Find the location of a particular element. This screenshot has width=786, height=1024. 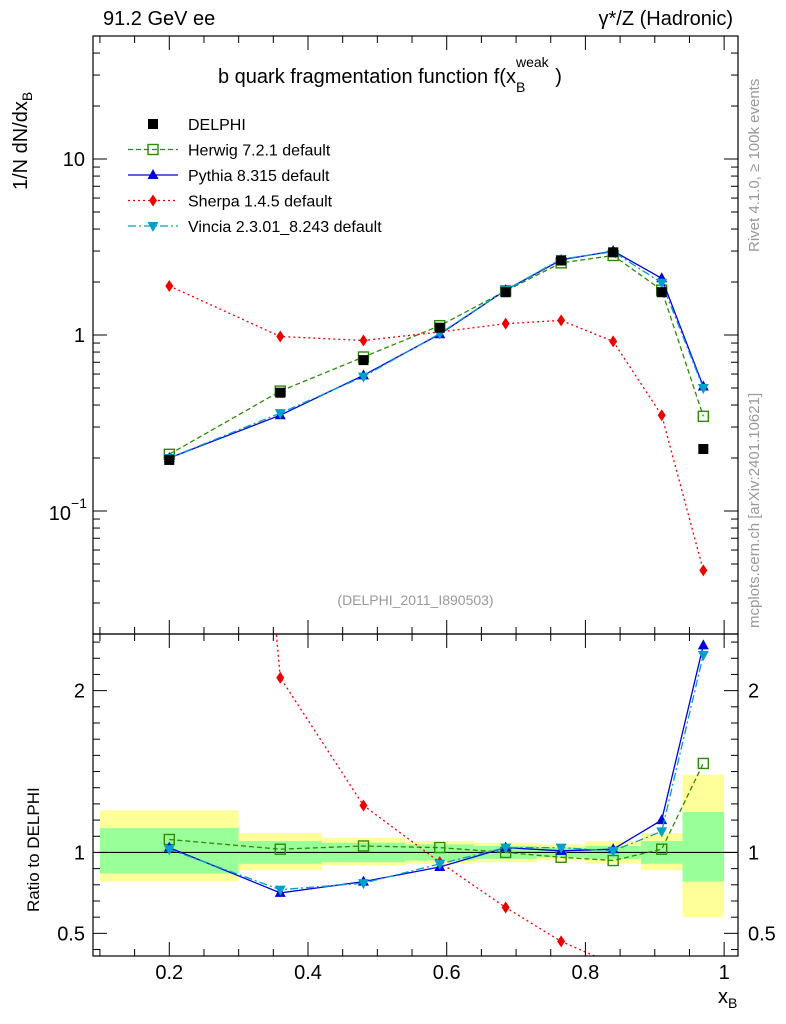

ratio-y-tick-label: 0.5 is located at coordinates (71, 934).